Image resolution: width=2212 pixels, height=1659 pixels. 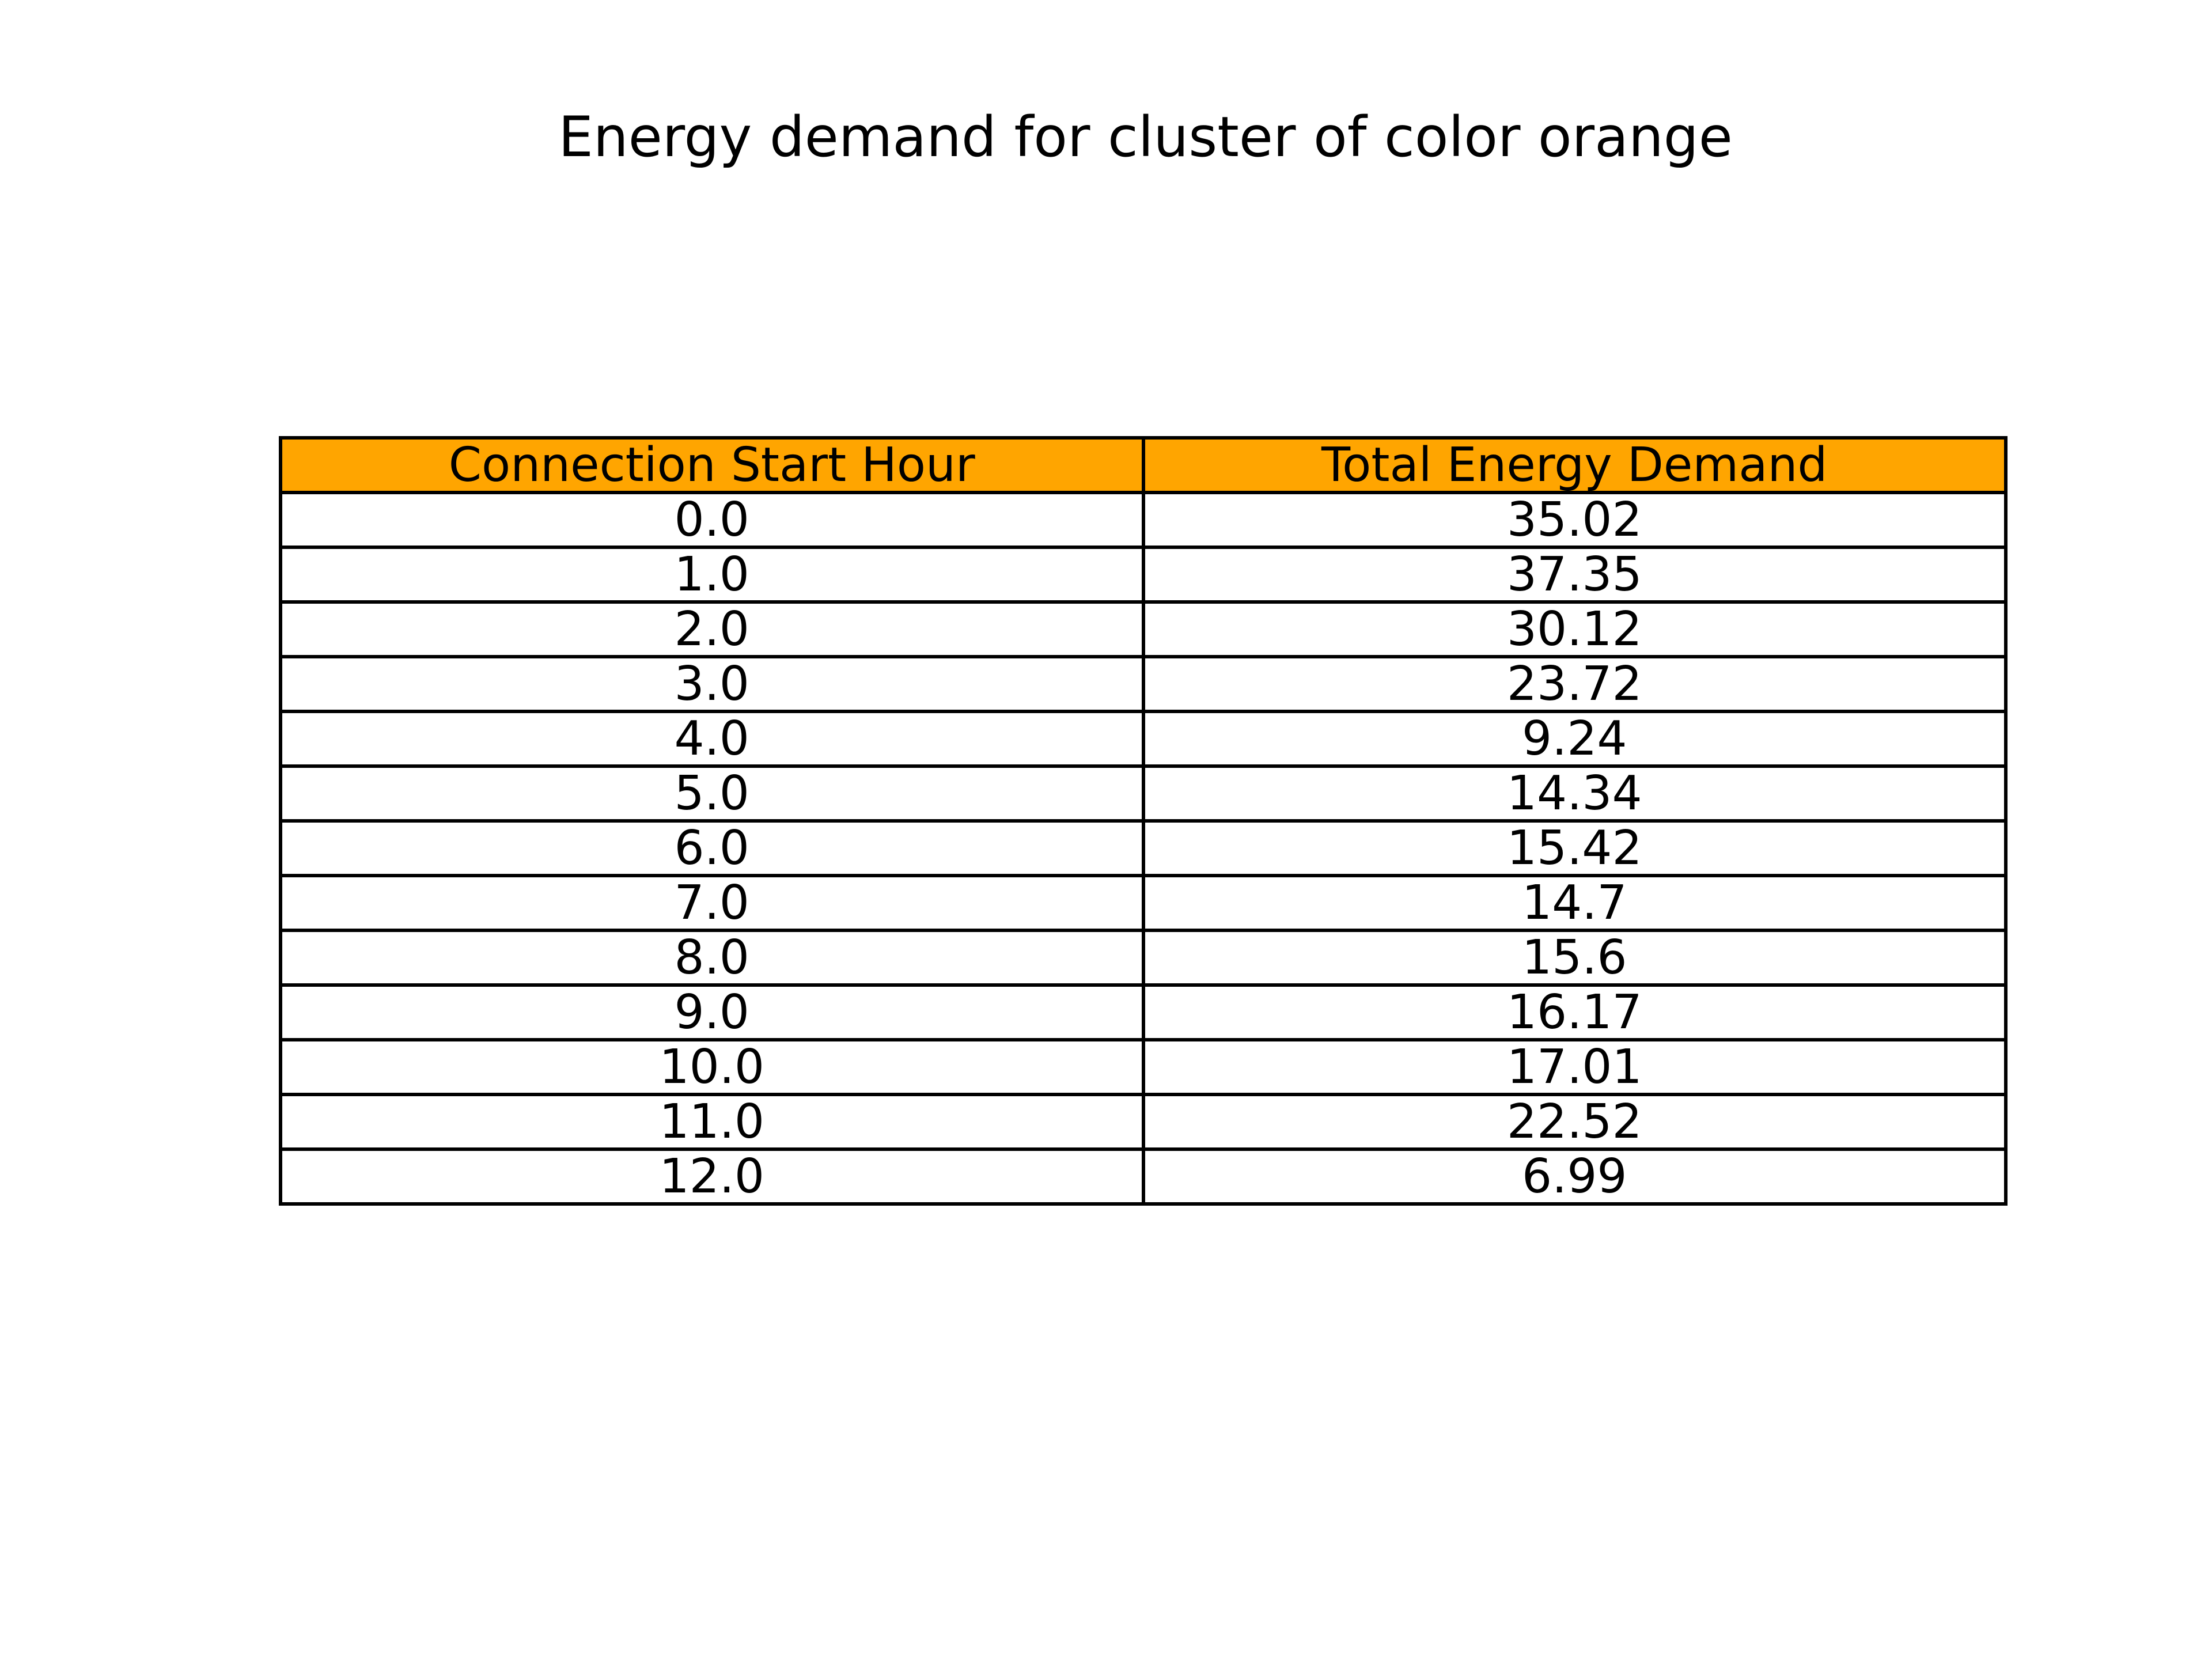 I want to click on cell-connection-start-hour: 12.0, so click(x=712, y=1176).